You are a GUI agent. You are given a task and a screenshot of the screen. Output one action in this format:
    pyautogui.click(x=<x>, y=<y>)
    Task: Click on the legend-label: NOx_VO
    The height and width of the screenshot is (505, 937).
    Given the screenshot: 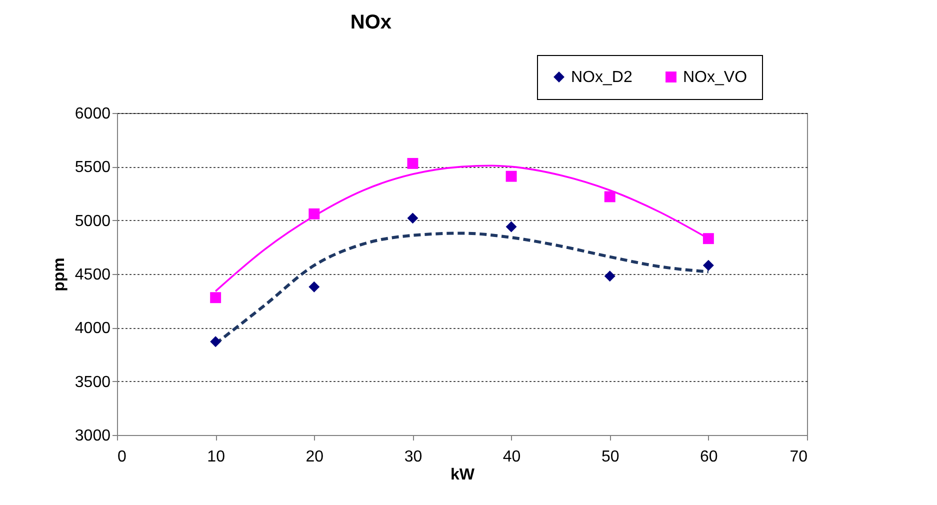 What is the action you would take?
    pyautogui.click(x=715, y=77)
    